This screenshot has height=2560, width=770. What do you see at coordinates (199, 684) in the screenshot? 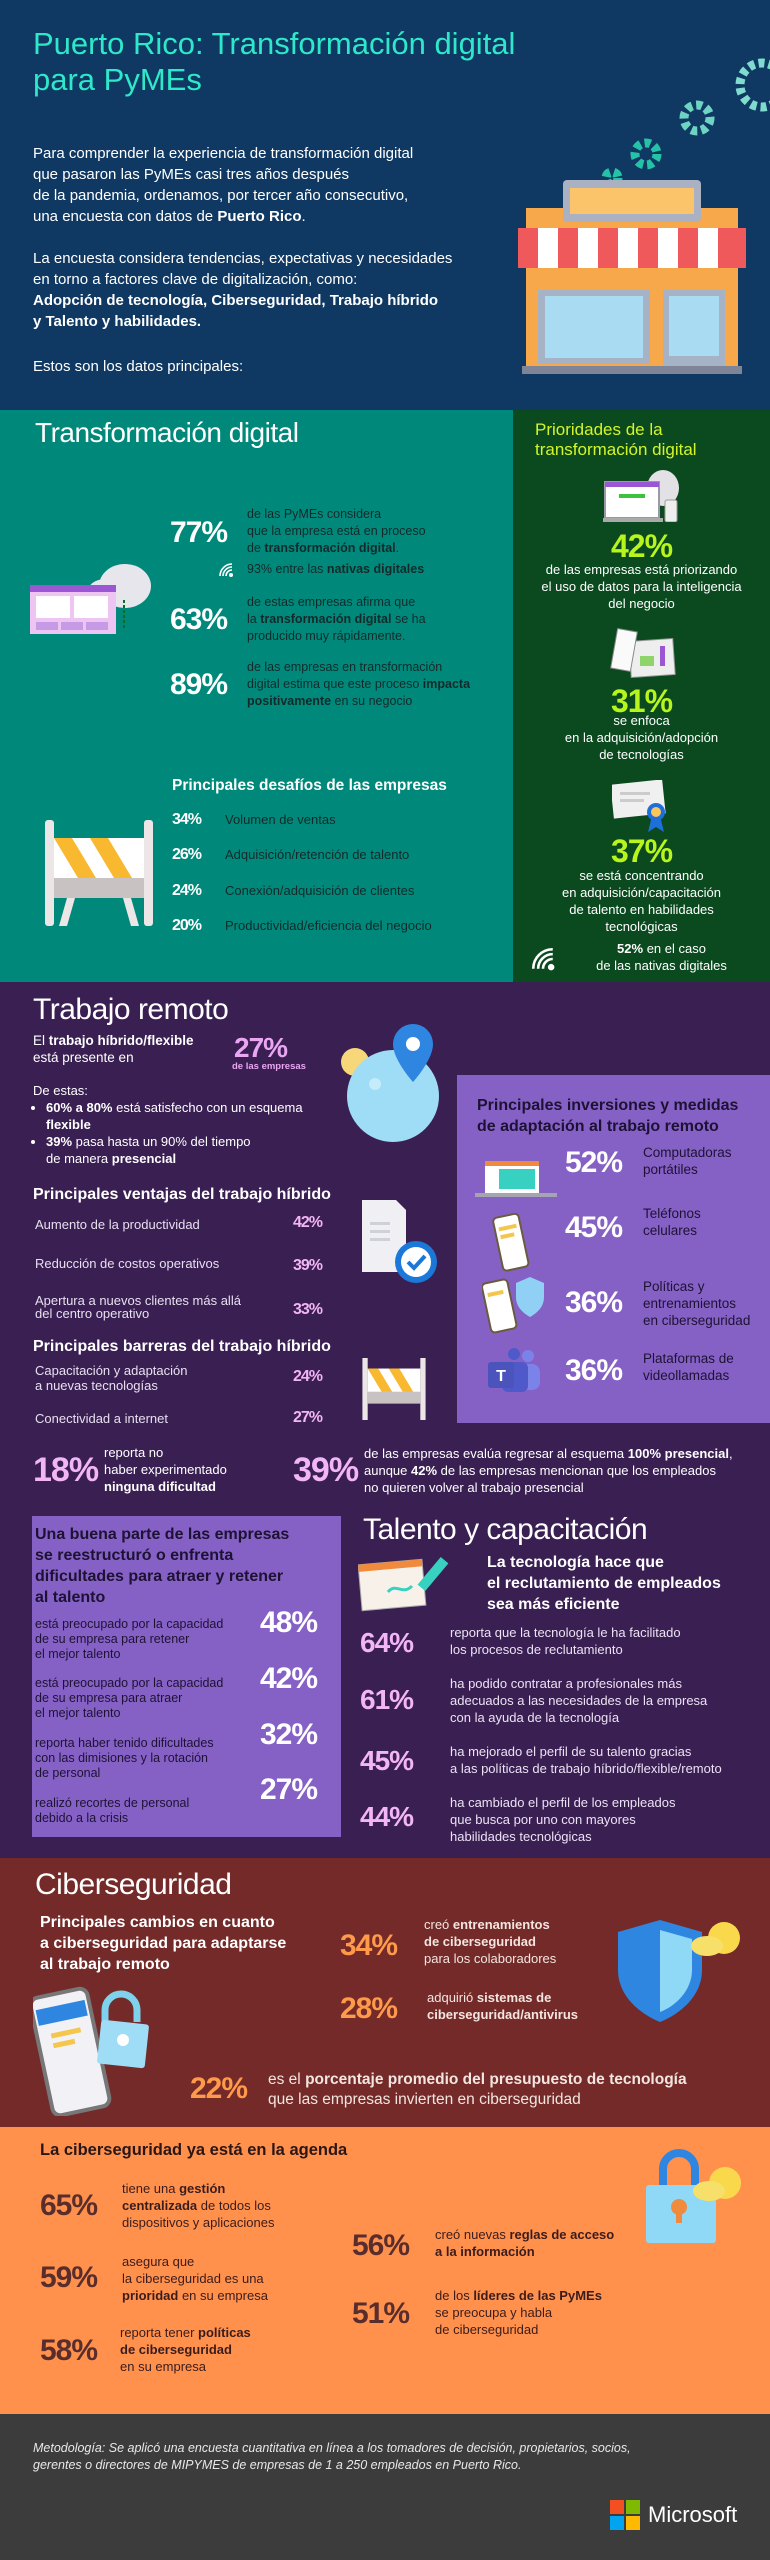
I see `stat-percent: 89%` at bounding box center [199, 684].